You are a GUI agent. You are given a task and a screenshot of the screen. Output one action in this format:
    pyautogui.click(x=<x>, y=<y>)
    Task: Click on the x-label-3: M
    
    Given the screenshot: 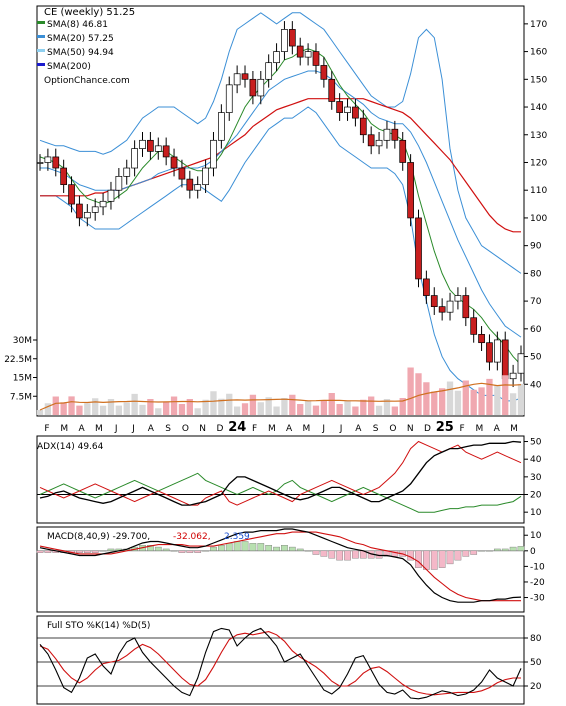 What is the action you would take?
    pyautogui.click(x=99, y=429)
    